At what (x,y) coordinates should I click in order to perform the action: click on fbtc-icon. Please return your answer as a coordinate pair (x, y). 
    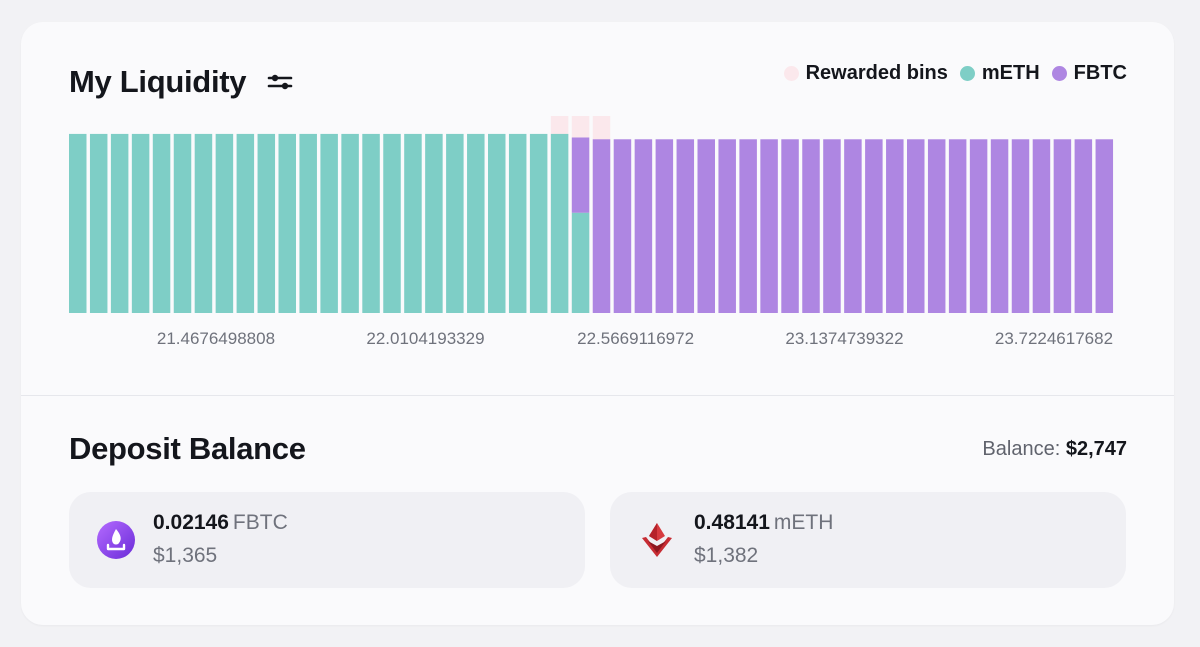
    Looking at the image, I should click on (116, 540).